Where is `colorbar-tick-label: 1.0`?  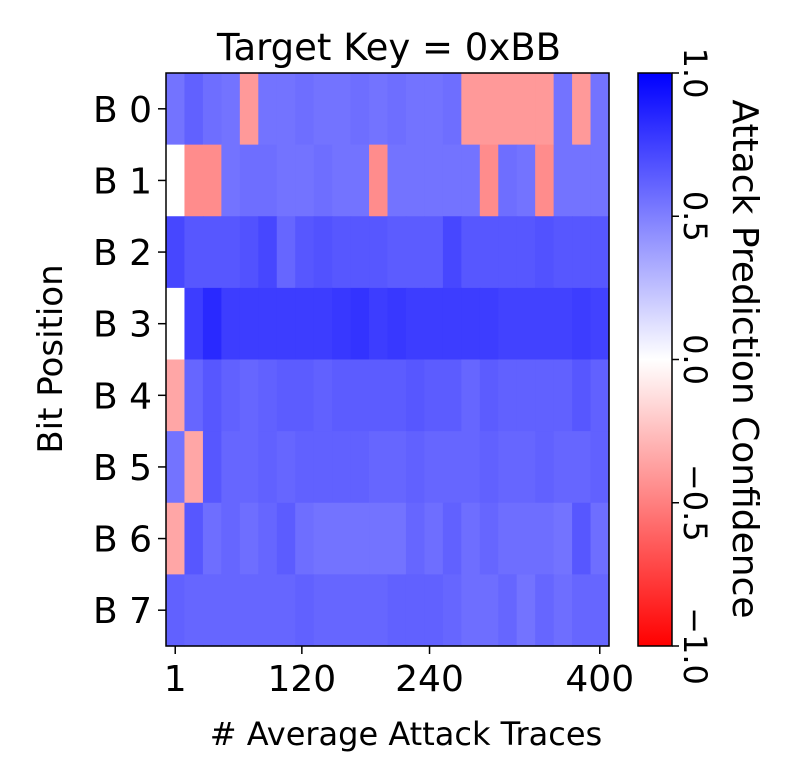 colorbar-tick-label: 1.0 is located at coordinates (695, 73).